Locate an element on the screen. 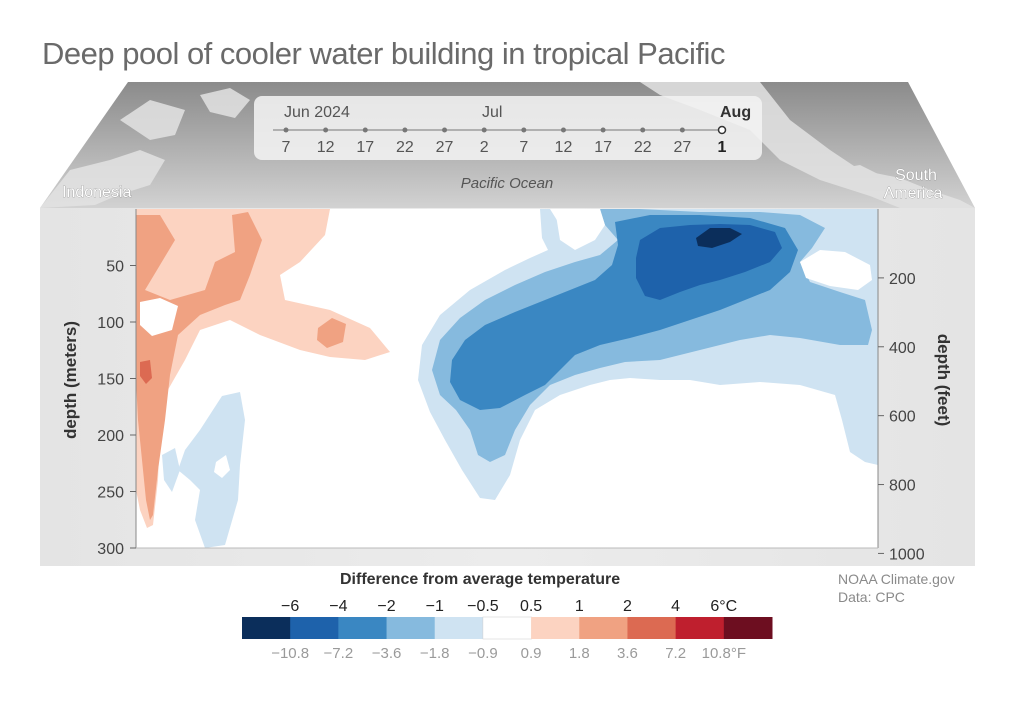  legend-fahrenheit-label: −3.6 is located at coordinates (387, 653).